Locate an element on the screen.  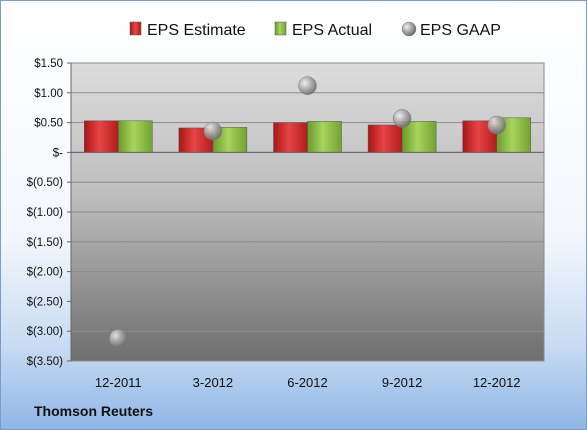
legend-label: EPS Estimate is located at coordinates (196, 30).